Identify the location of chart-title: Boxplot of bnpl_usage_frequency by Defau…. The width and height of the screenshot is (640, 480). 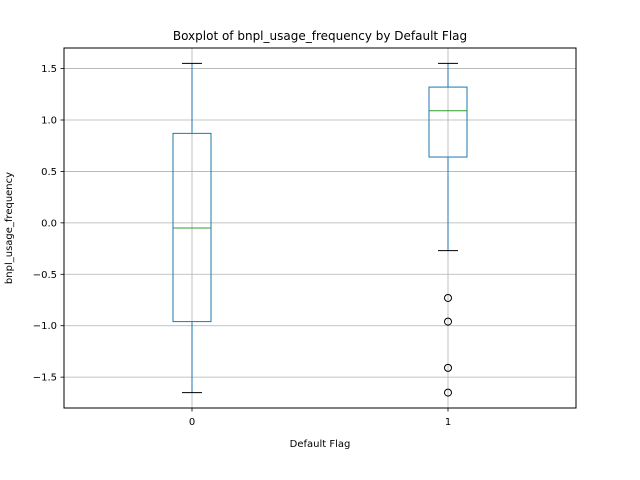
(320, 36).